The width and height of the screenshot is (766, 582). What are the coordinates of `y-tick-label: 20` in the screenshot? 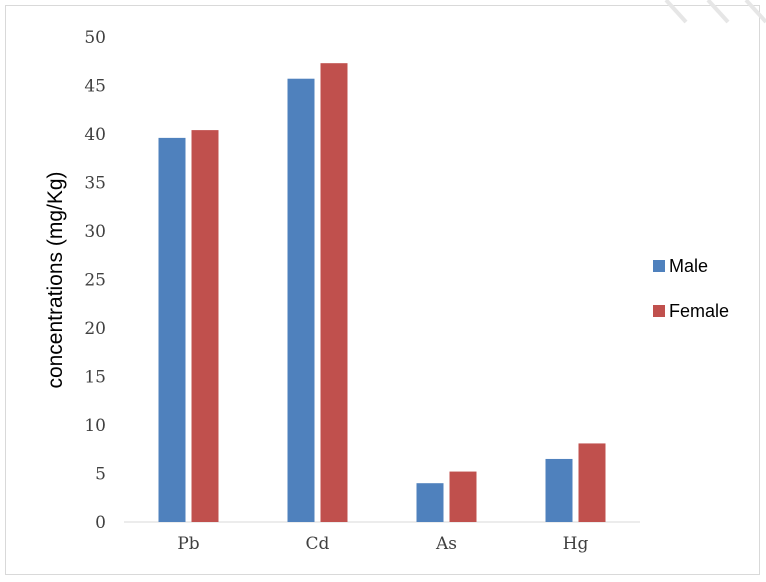 It's located at (95, 329).